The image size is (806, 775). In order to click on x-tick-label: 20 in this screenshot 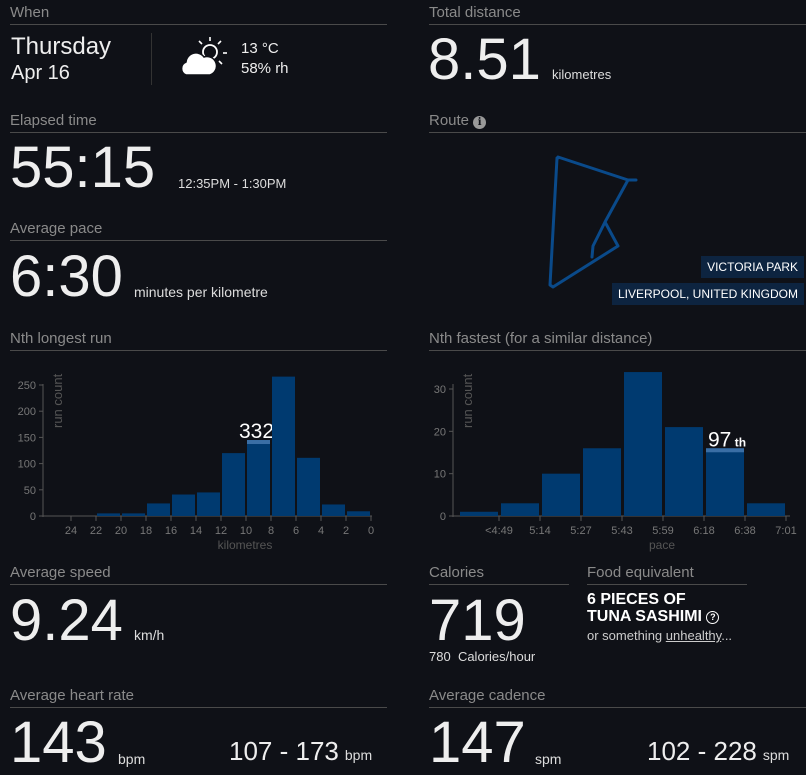, I will do `click(121, 531)`.